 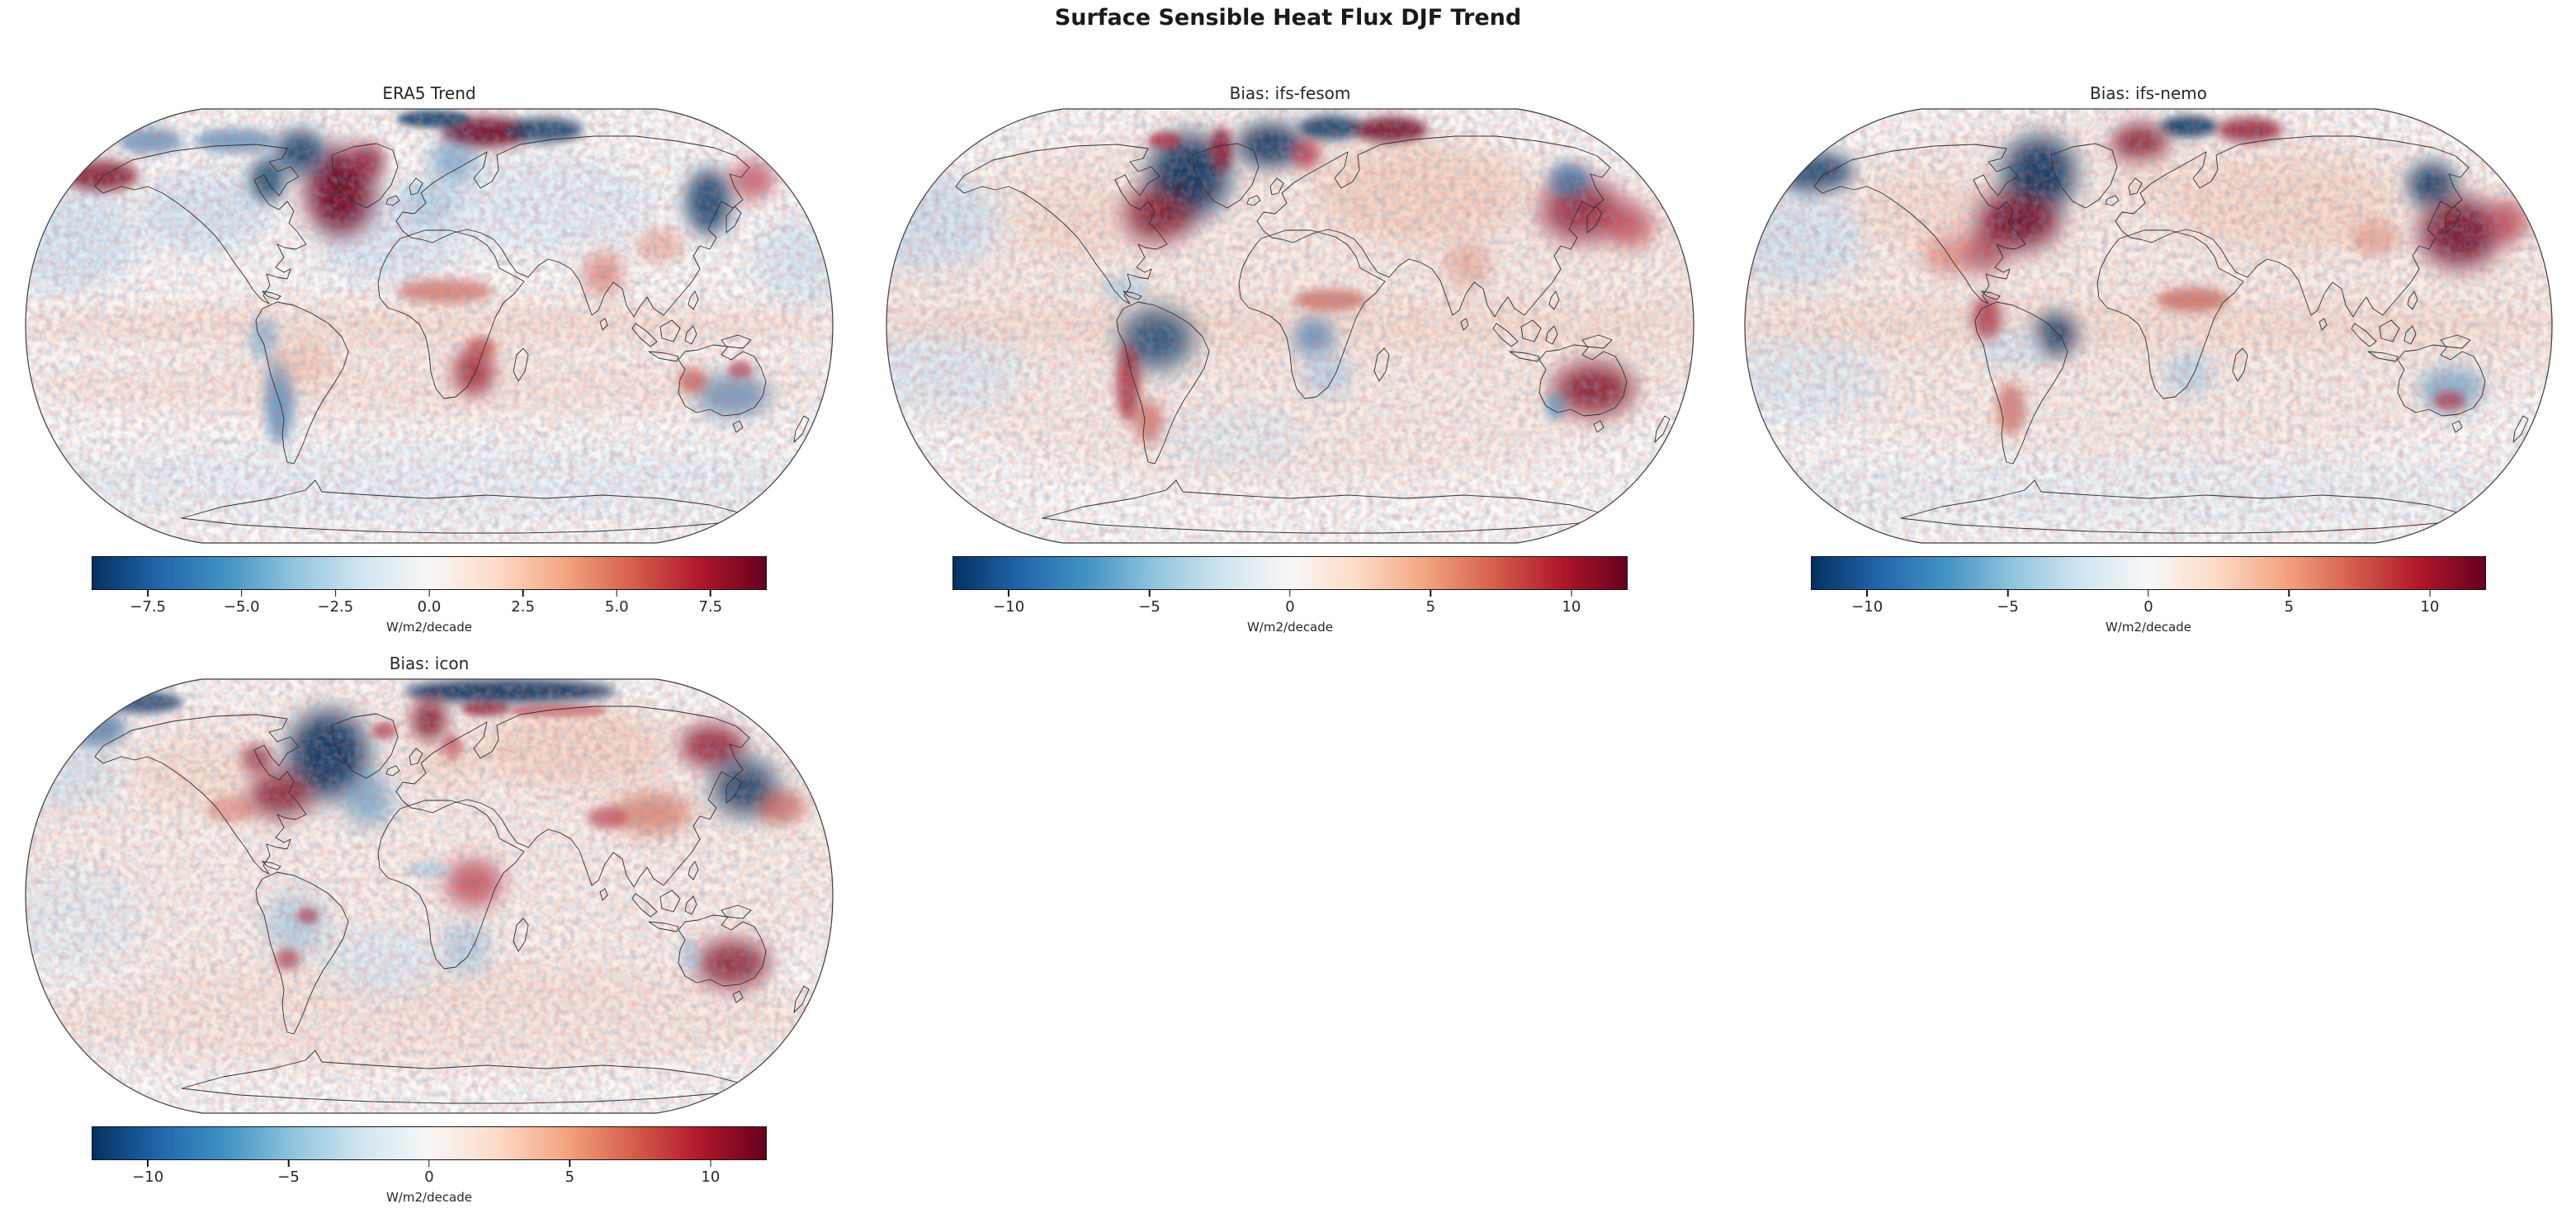 I want to click on world-map-icon, so click(x=429, y=896).